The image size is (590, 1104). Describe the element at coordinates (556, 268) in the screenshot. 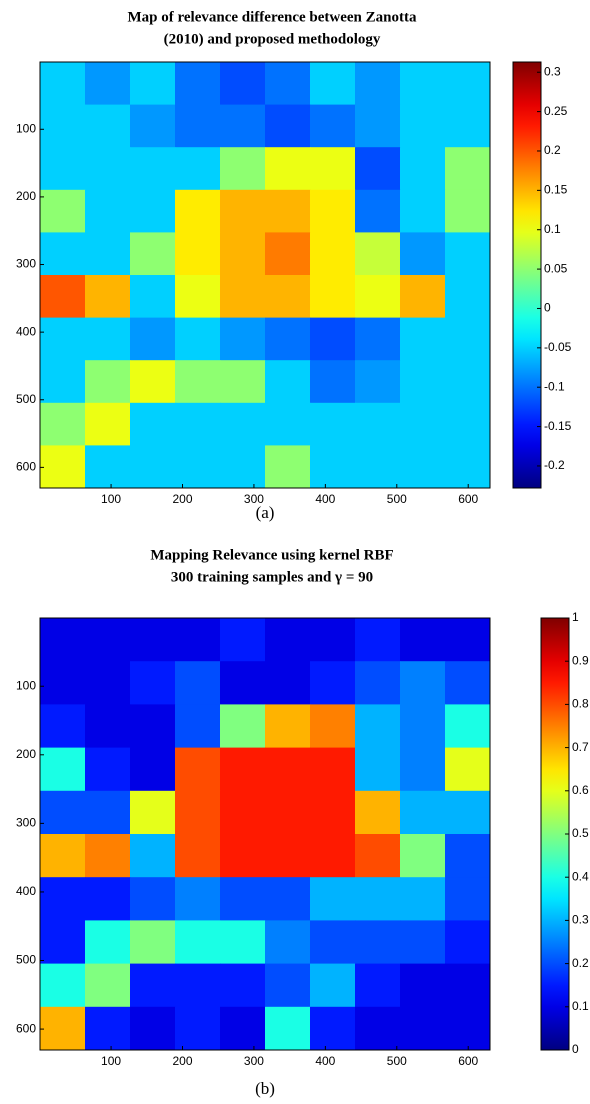

I see `colorbar-tick-label: 0.05` at that location.